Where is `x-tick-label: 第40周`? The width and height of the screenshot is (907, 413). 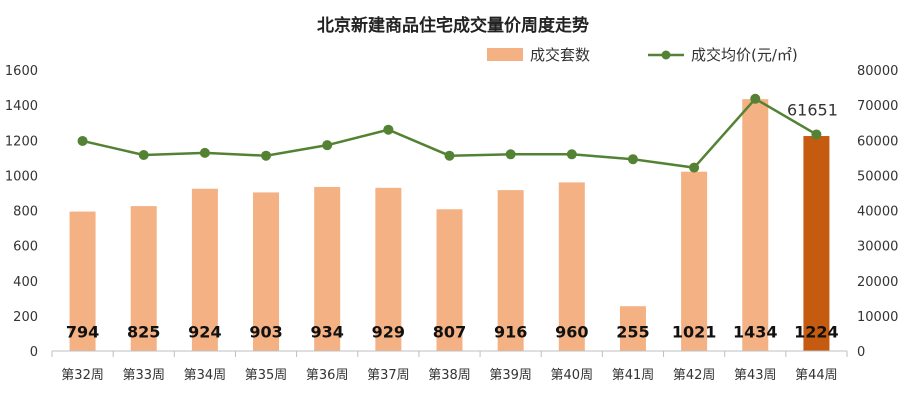
x-tick-label: 第40周 is located at coordinates (572, 375).